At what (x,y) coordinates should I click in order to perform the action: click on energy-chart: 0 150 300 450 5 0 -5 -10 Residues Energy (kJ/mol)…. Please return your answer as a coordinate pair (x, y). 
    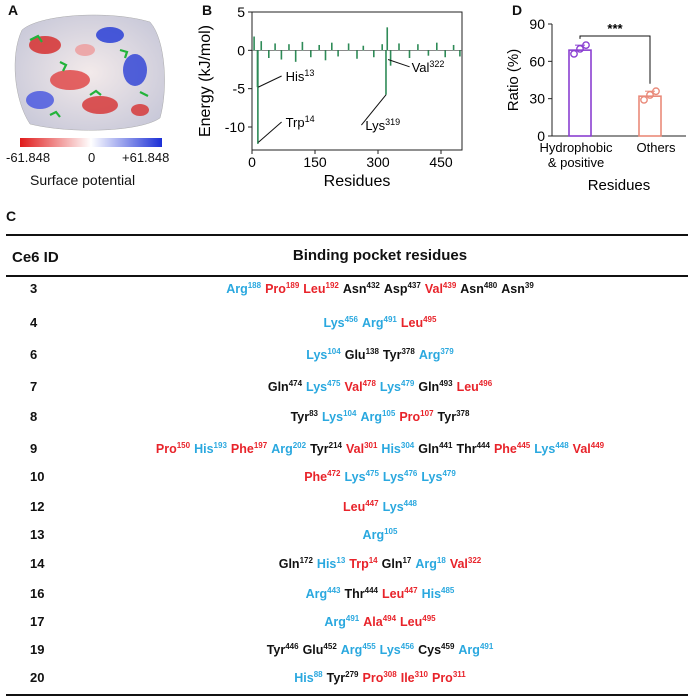
    Looking at the image, I should click on (330, 97).